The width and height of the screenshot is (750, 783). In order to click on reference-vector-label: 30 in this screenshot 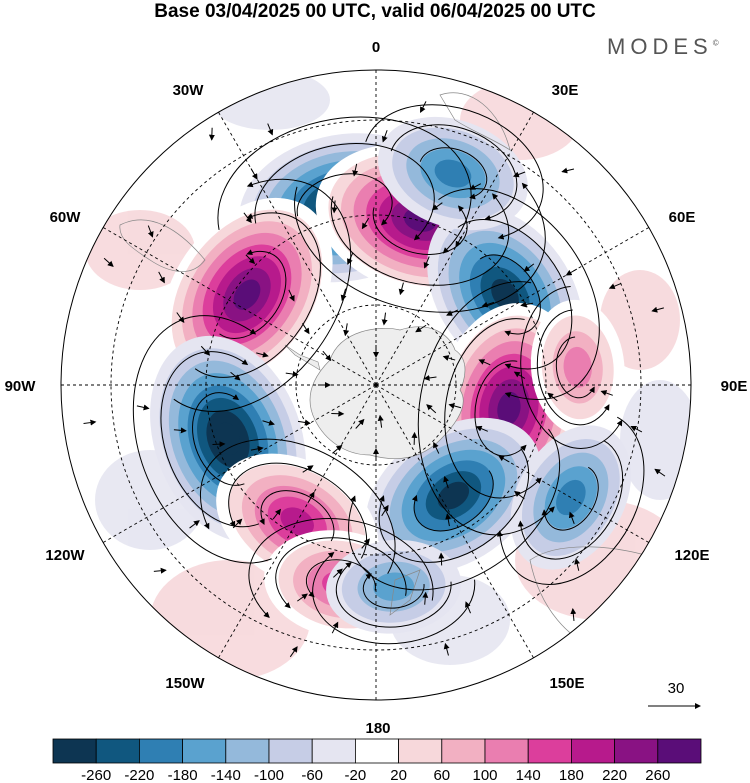, I will do `click(676, 688)`.